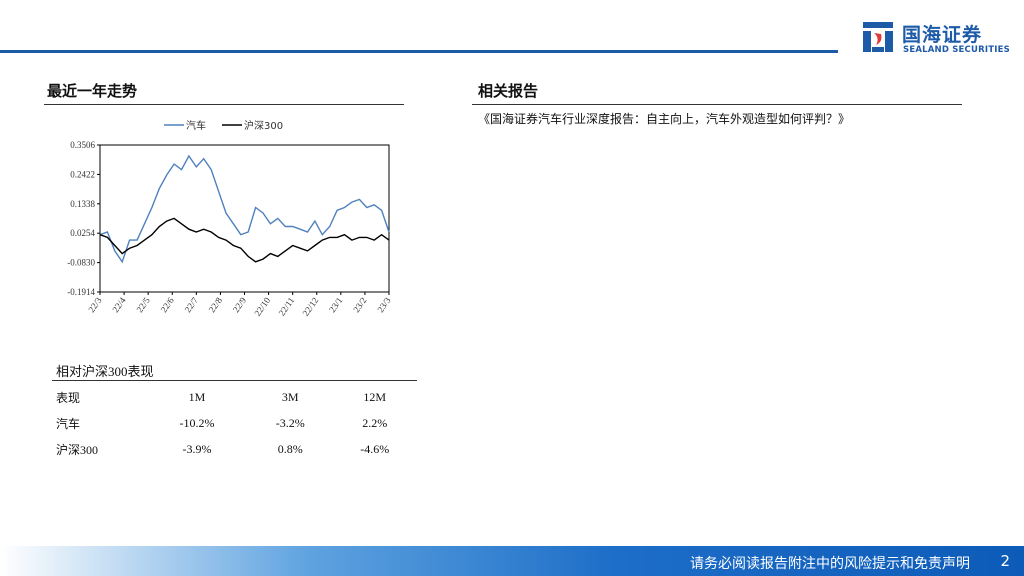  What do you see at coordinates (95, 304) in the screenshot?
I see `x-tick-label: 22/3` at bounding box center [95, 304].